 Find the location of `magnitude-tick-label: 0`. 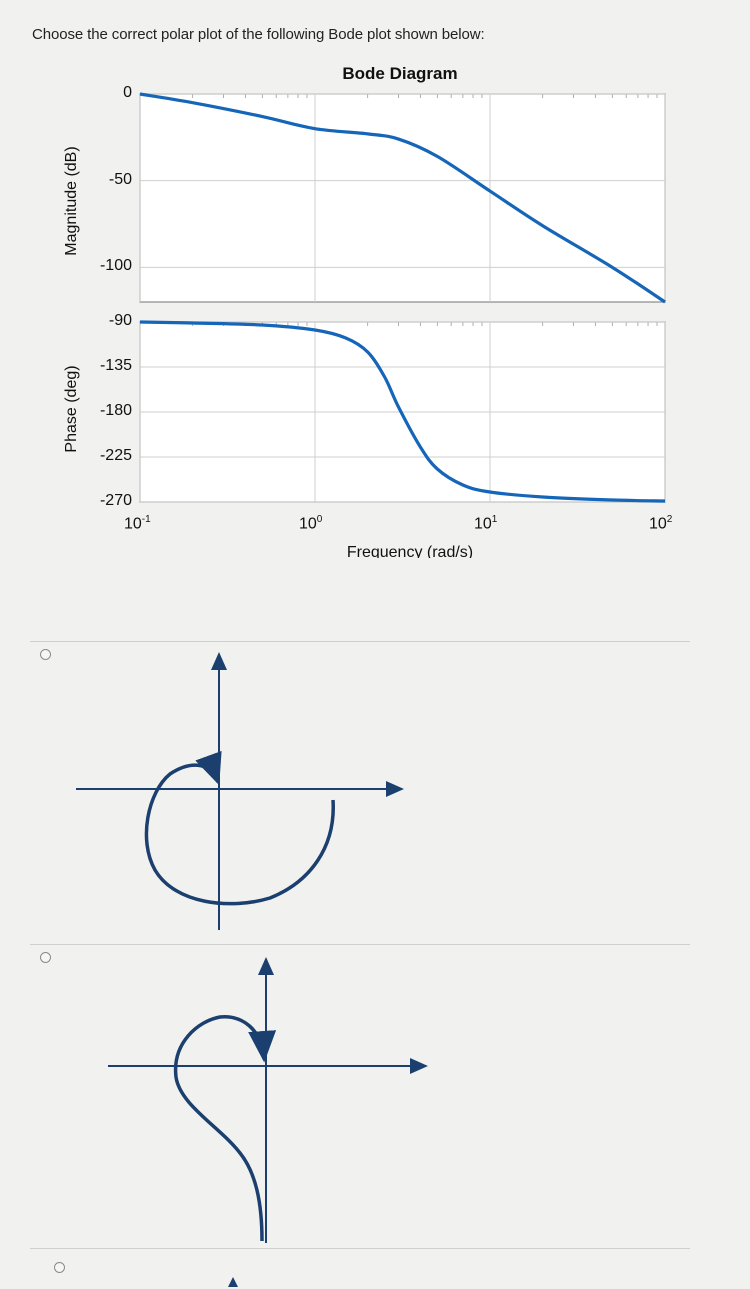

magnitude-tick-label: 0 is located at coordinates (127, 92).